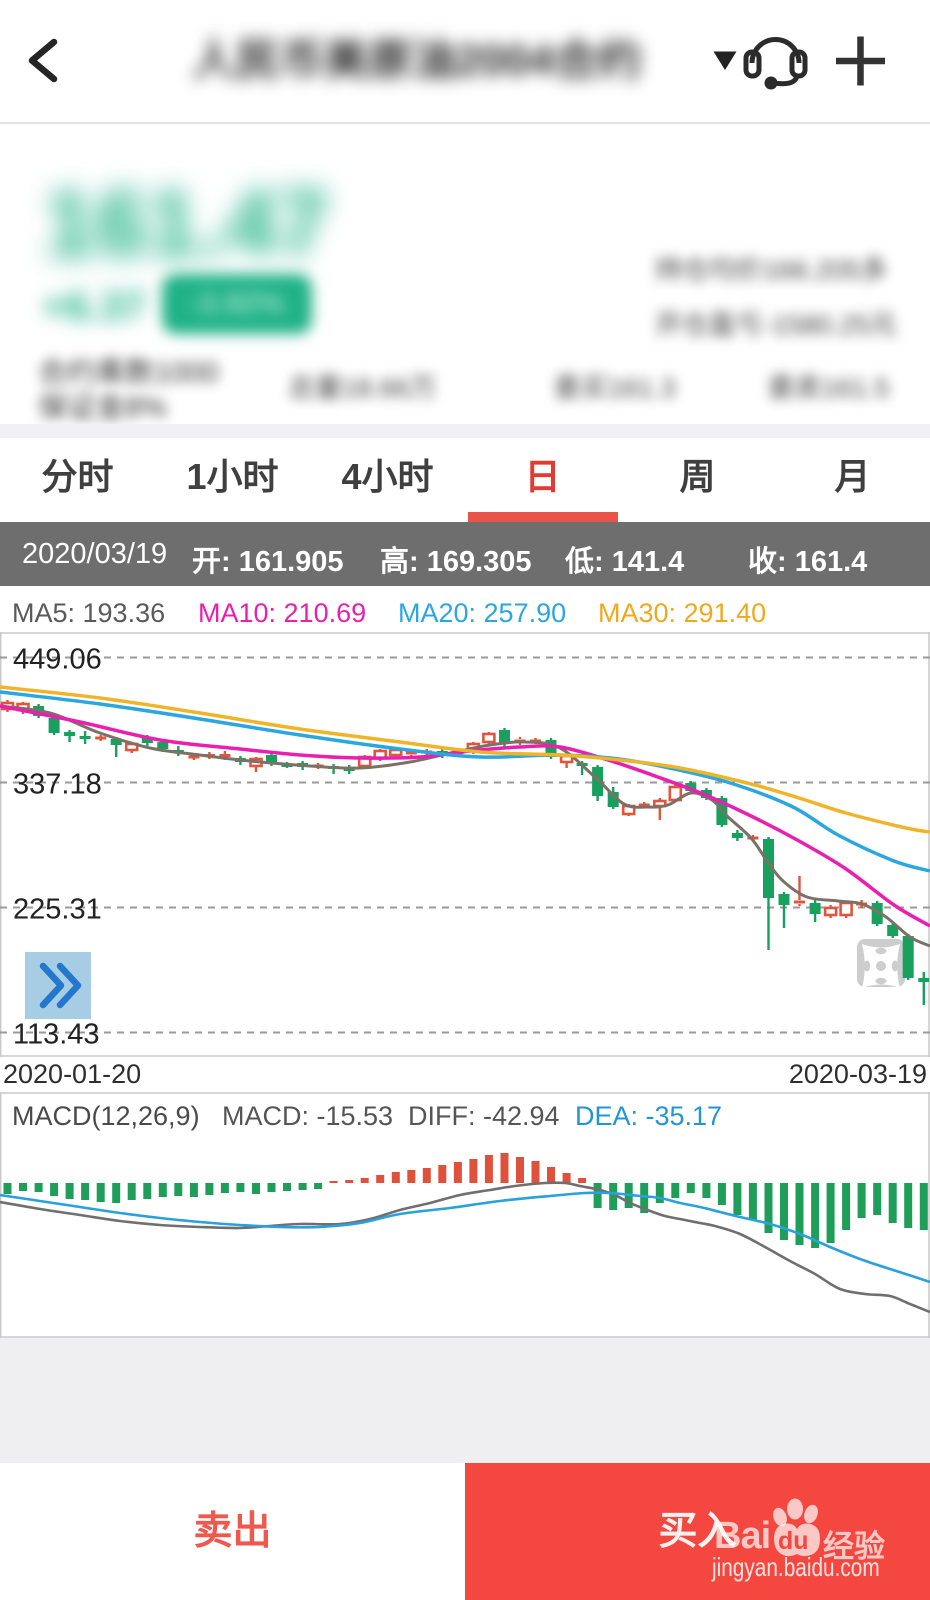 This screenshot has height=1600, width=930. I want to click on svg-text: 225.31, so click(57, 910).